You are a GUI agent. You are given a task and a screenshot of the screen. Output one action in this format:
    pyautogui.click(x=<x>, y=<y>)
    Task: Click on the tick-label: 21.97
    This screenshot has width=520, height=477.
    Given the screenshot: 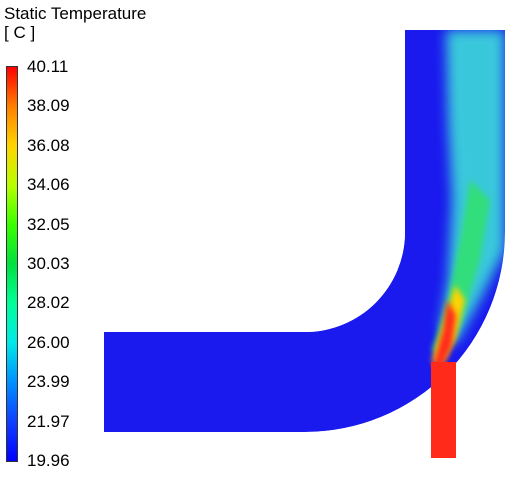 What is the action you would take?
    pyautogui.click(x=48, y=421)
    